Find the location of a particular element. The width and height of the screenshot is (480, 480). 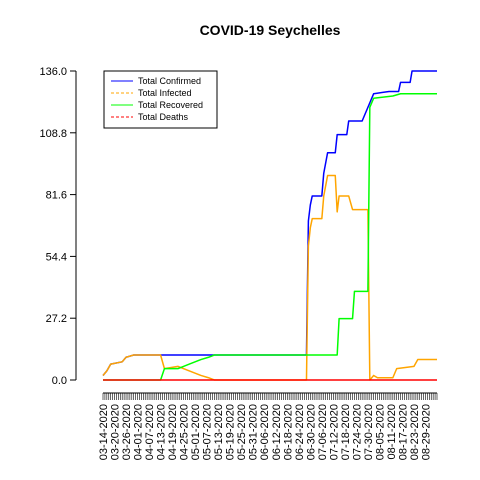

x-tick-label: 05-13-2020 is located at coordinates (219, 432).